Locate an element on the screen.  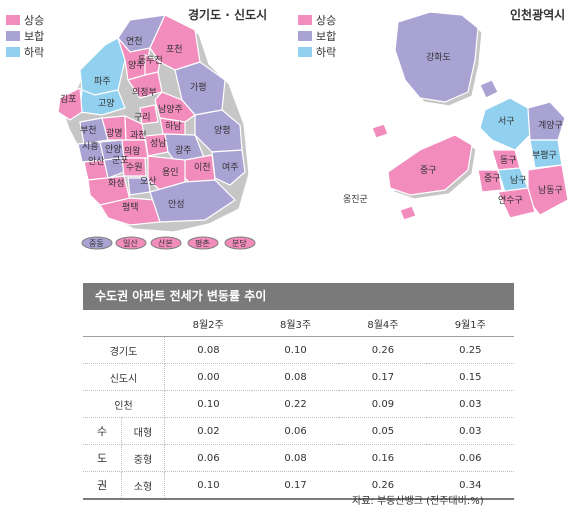
group-char-1: 도 is located at coordinates (102, 458).